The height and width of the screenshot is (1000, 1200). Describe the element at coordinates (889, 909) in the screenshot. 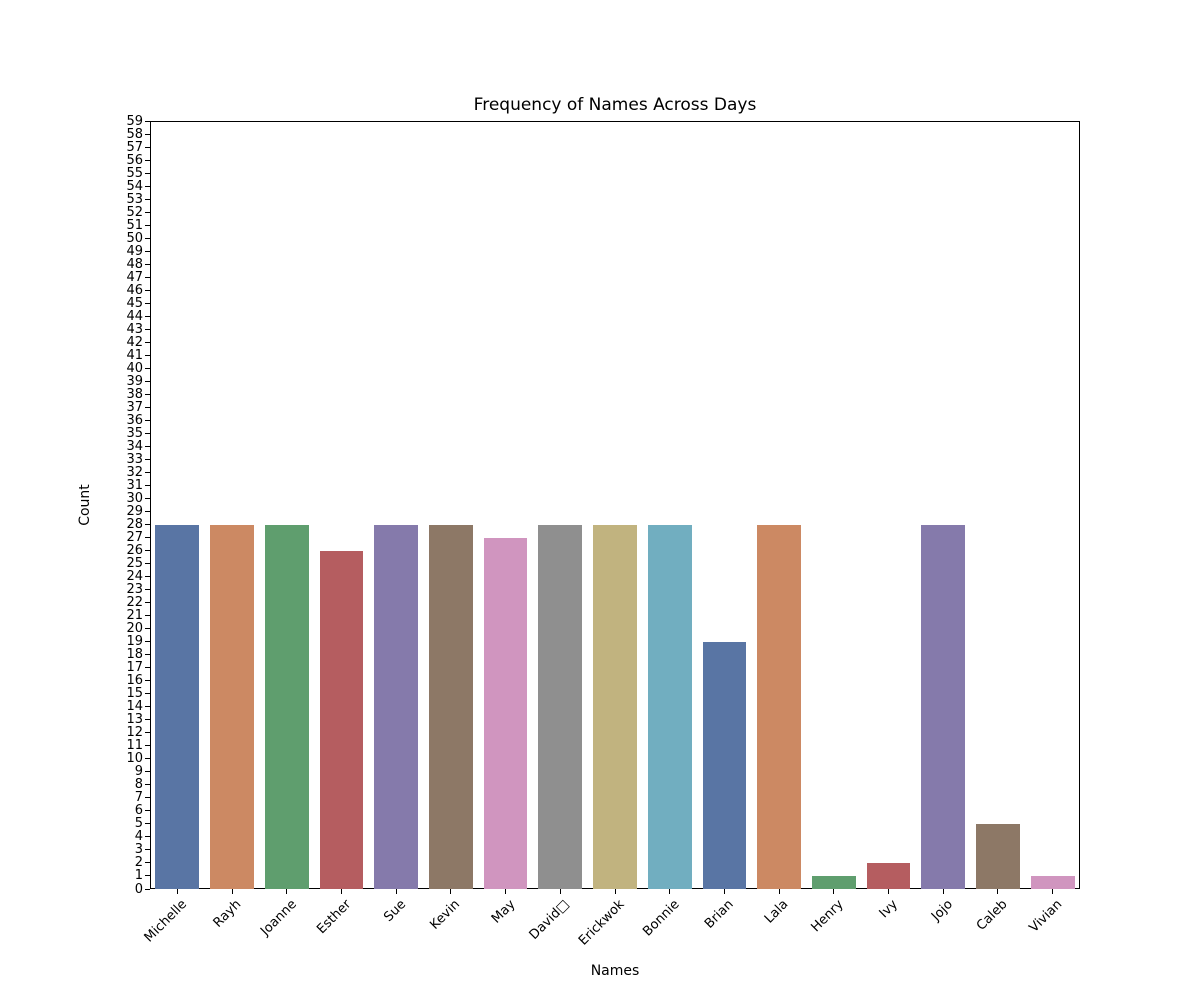

I see `x-tick-label-ivy: Ivy` at that location.